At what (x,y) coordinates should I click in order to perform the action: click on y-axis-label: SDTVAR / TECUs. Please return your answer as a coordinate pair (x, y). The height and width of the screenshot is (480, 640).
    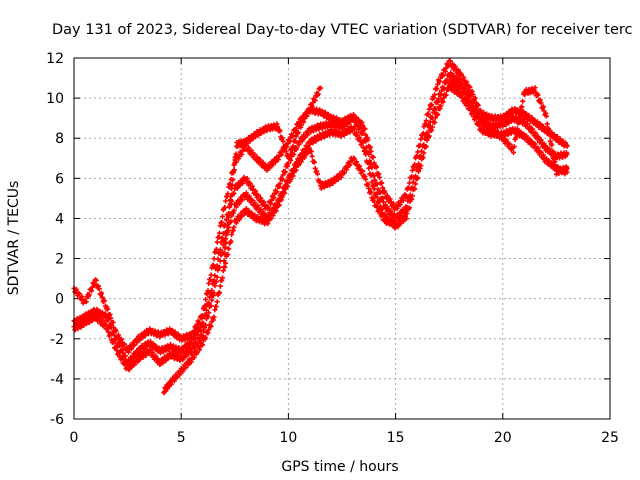
    Looking at the image, I should click on (14, 238).